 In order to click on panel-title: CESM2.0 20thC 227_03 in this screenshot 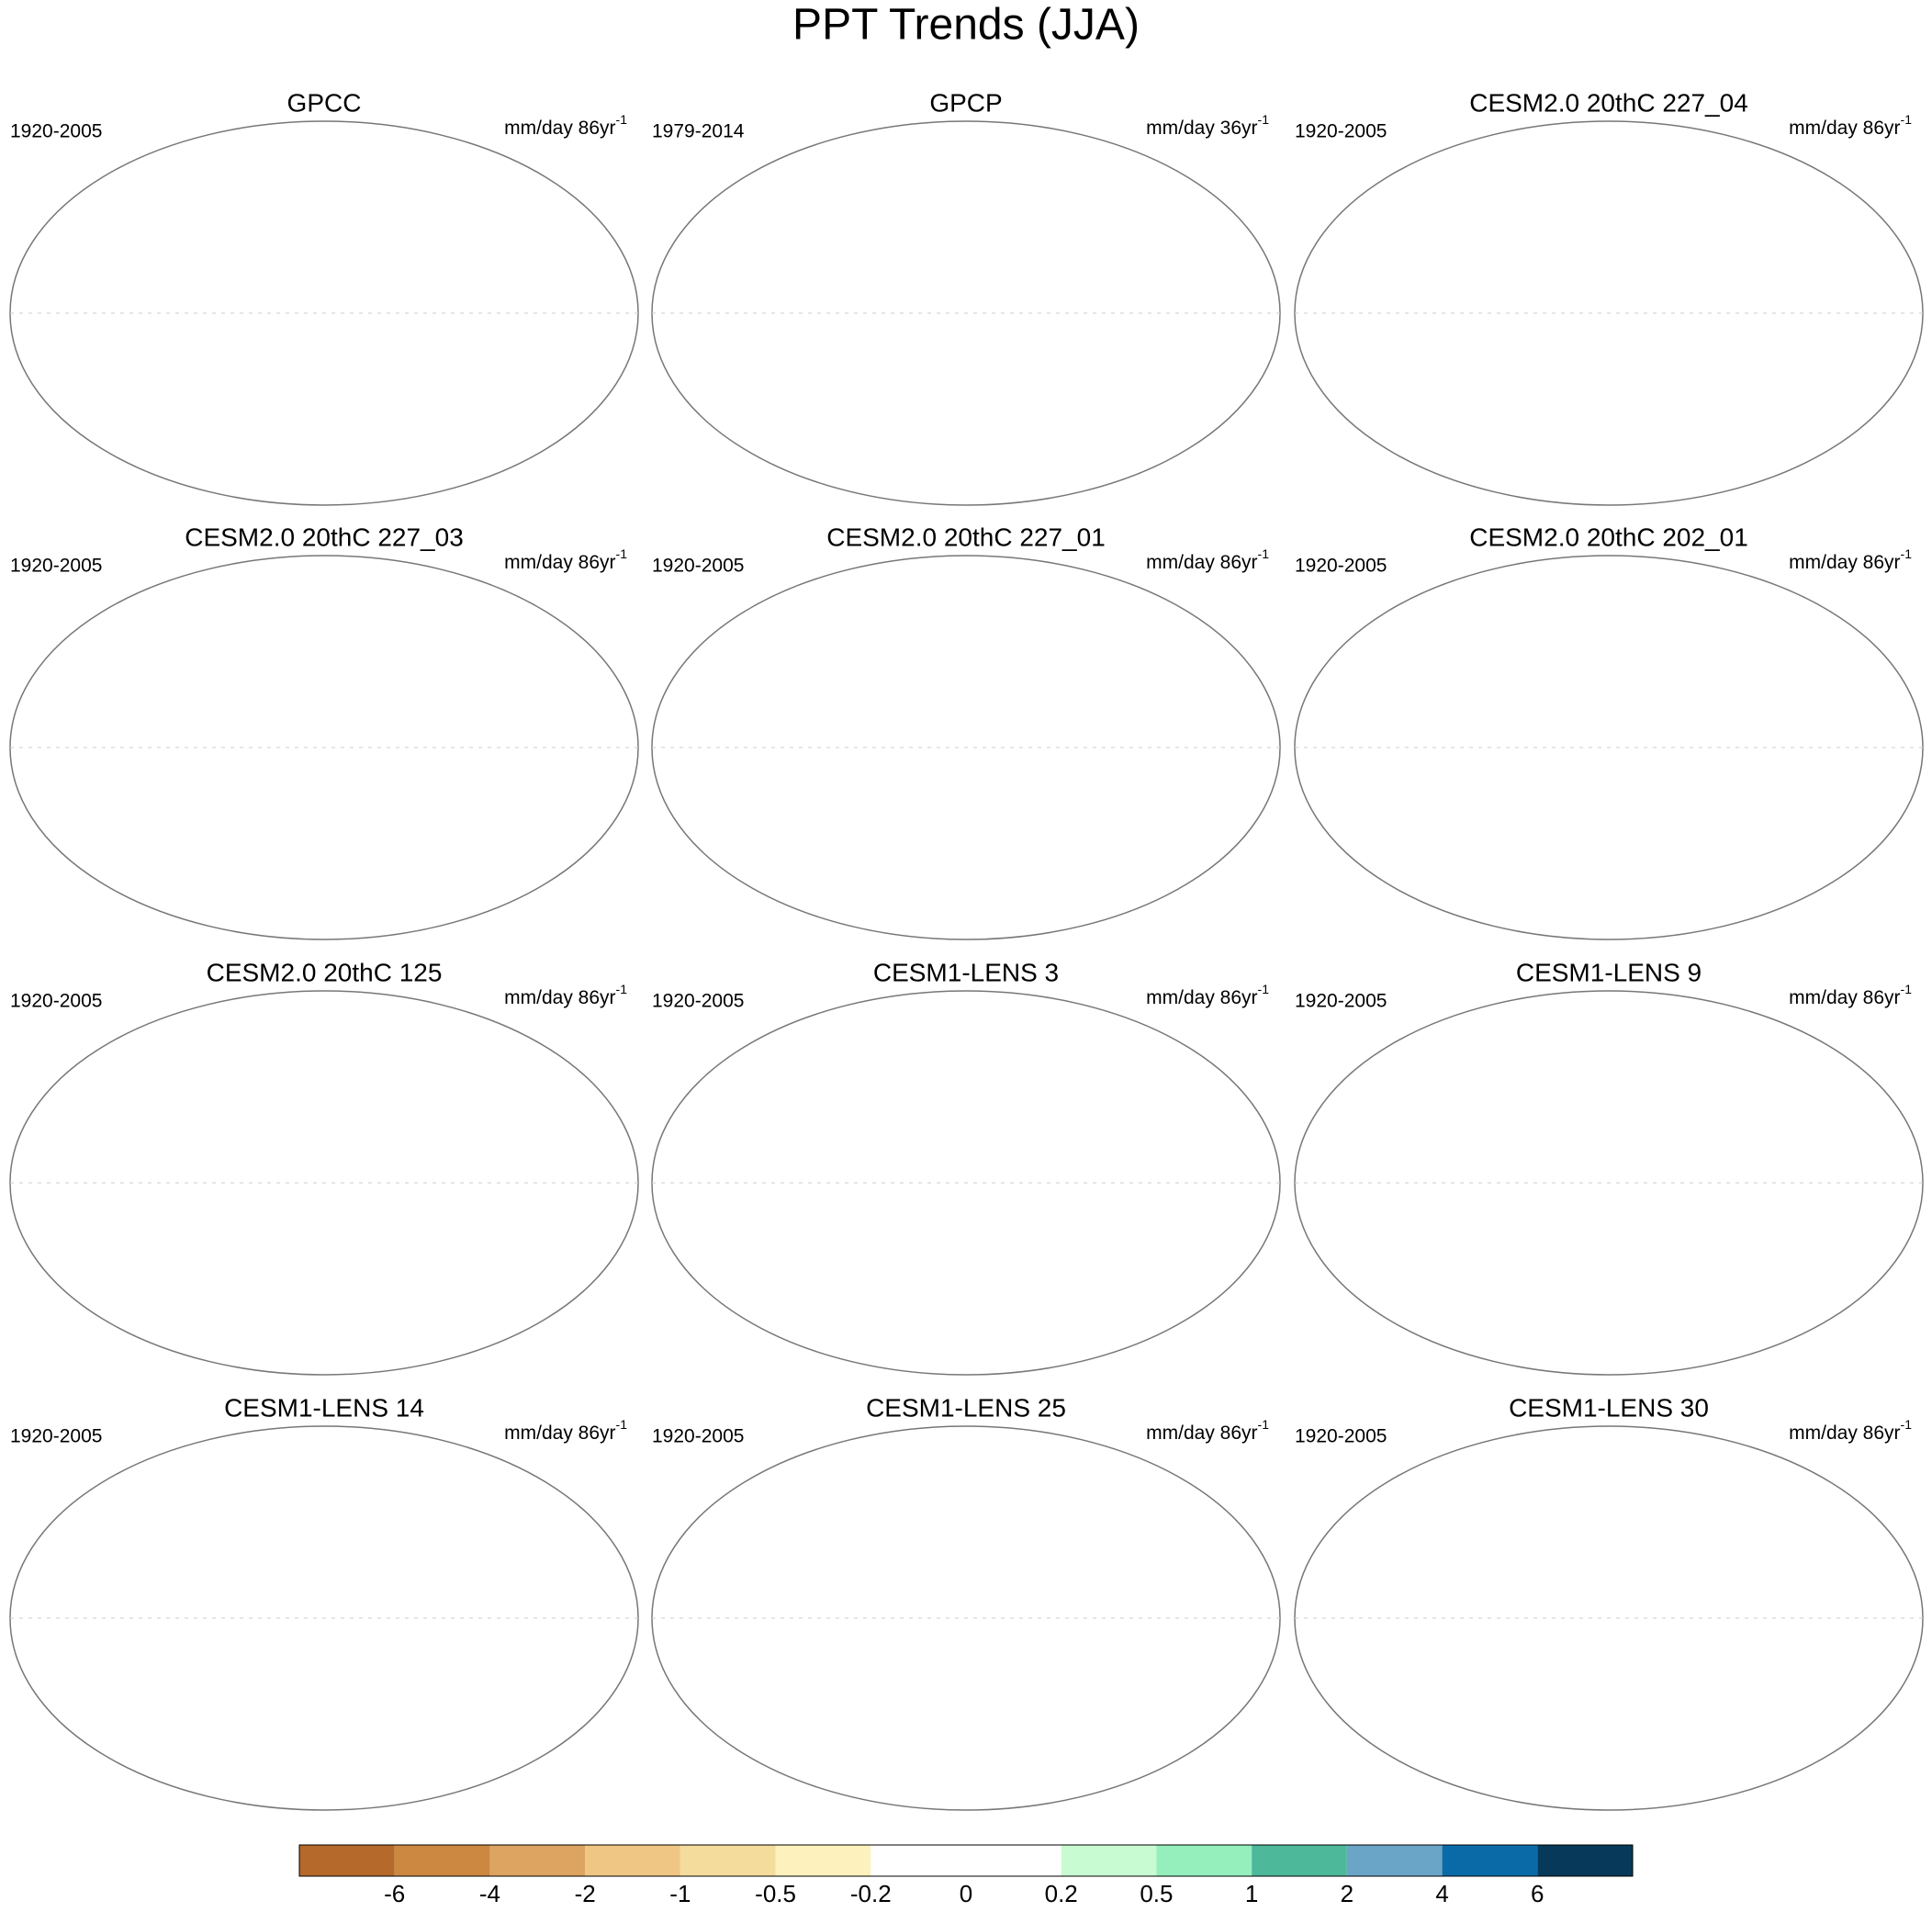, I will do `click(324, 537)`.